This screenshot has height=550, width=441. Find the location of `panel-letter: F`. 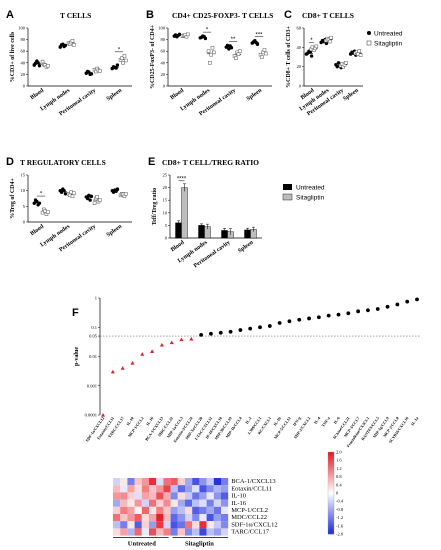

panel-letter: F is located at coordinates (75, 313).